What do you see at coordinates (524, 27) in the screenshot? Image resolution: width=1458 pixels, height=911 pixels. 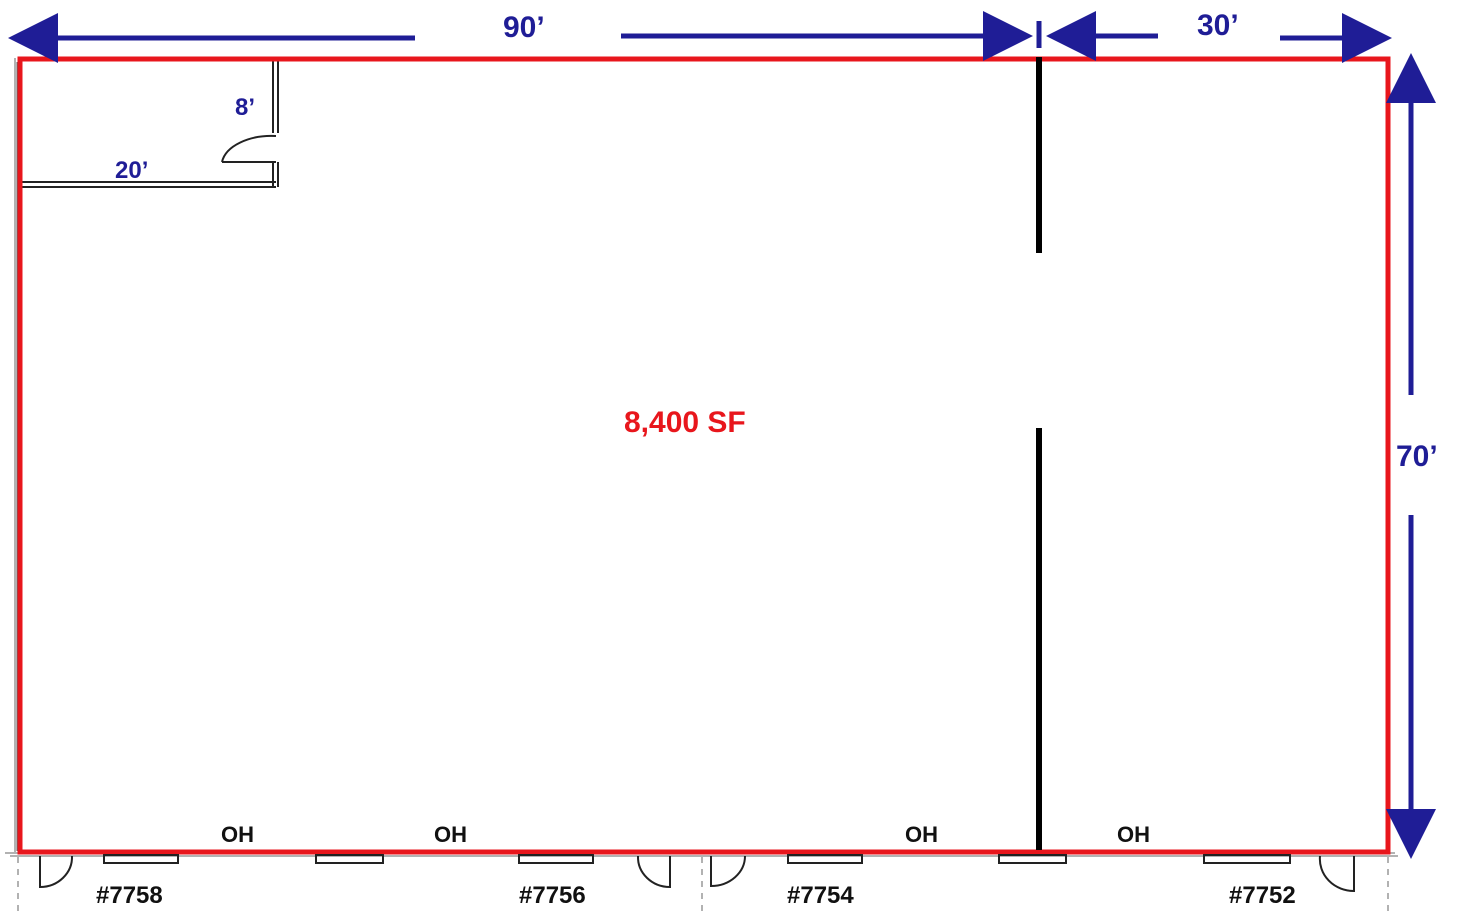 I see `width-left-label: 90’` at bounding box center [524, 27].